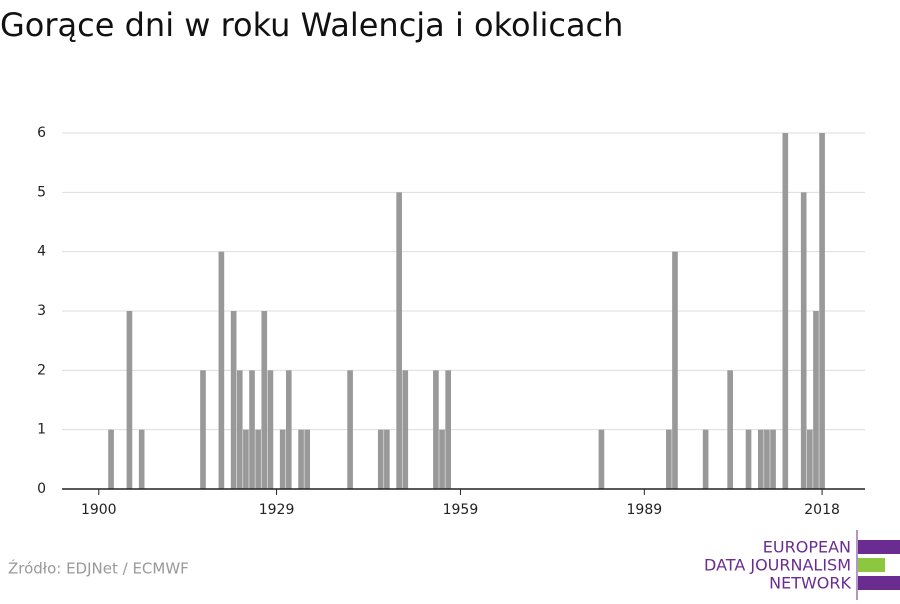  Describe the element at coordinates (41, 489) in the screenshot. I see `y-tick-label: 0` at that location.